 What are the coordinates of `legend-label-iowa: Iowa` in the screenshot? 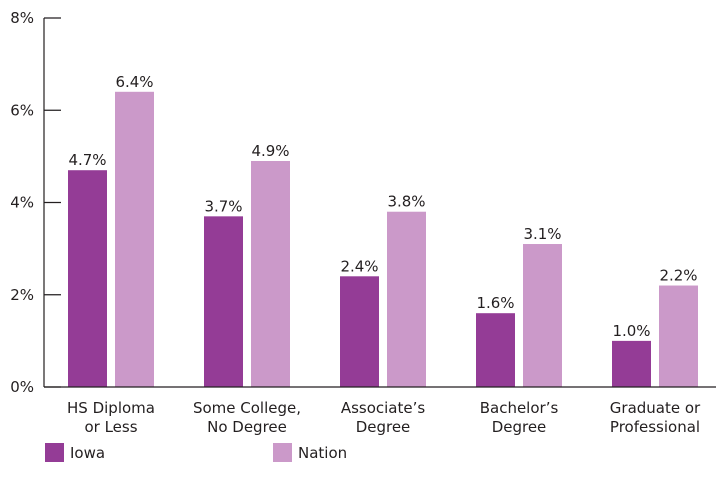 It's located at (87, 453).